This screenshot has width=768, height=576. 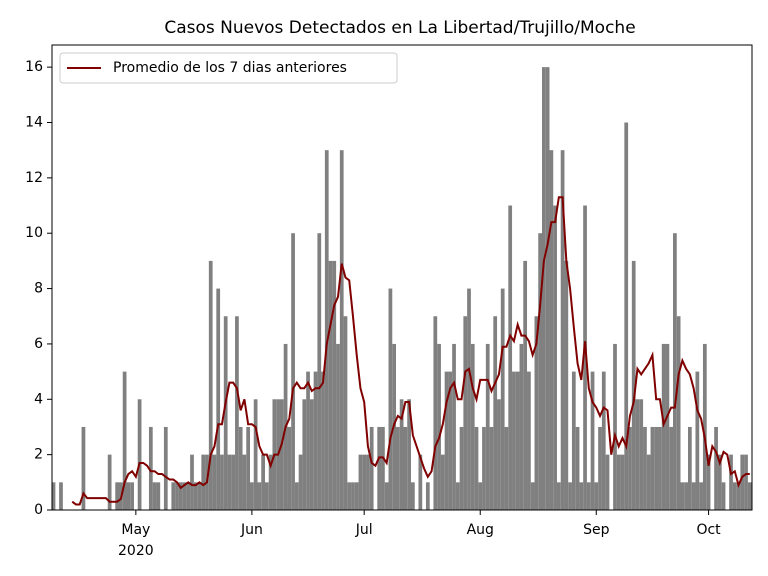 What do you see at coordinates (596, 530) in the screenshot?
I see `x-tick-label: Sep` at bounding box center [596, 530].